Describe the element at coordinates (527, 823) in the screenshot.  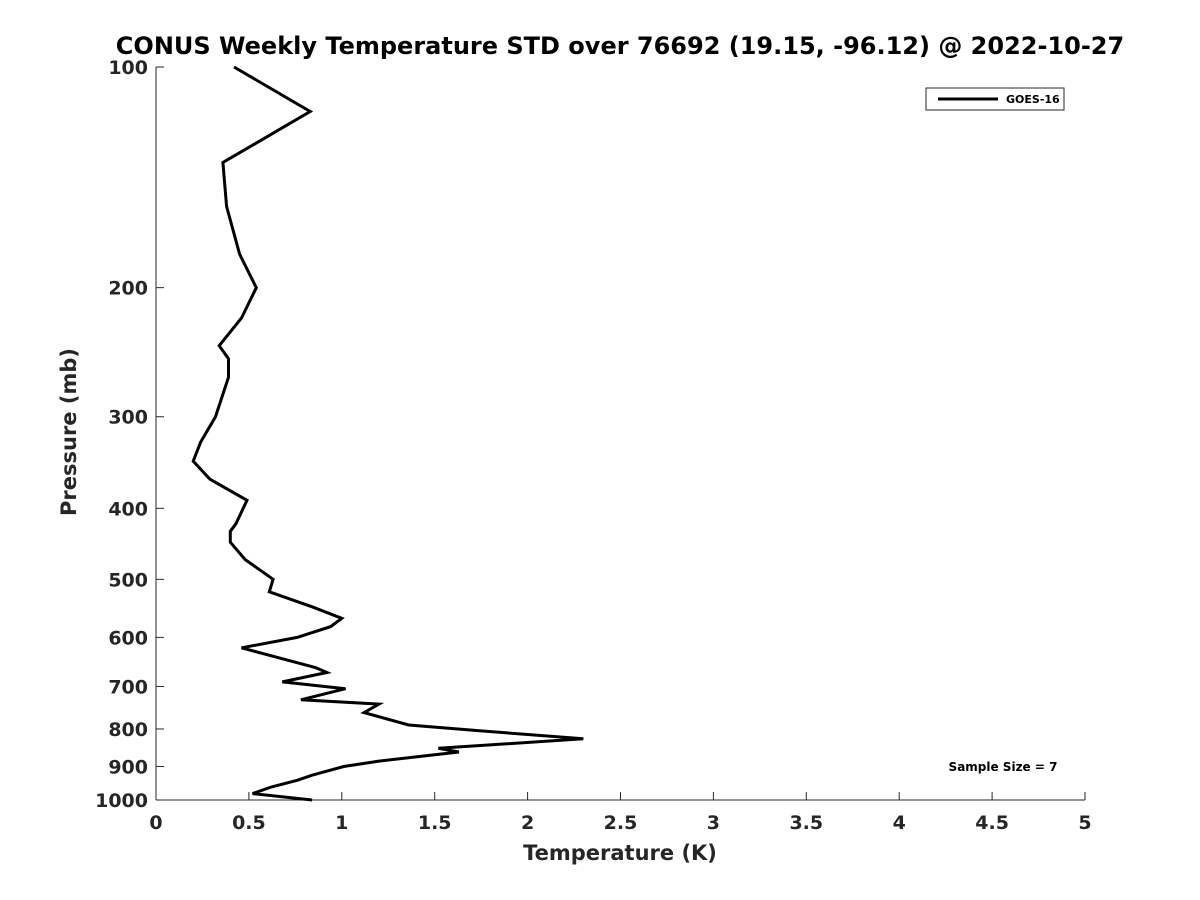
I see `x-tick-label: 2` at that location.